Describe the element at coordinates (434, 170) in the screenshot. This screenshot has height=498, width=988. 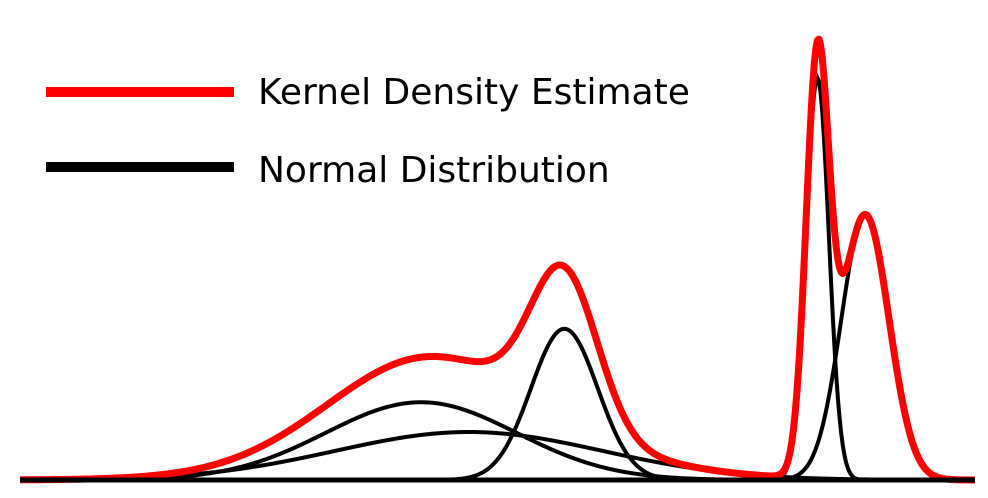
I see `legend-label-normal: Normal Distribution` at that location.